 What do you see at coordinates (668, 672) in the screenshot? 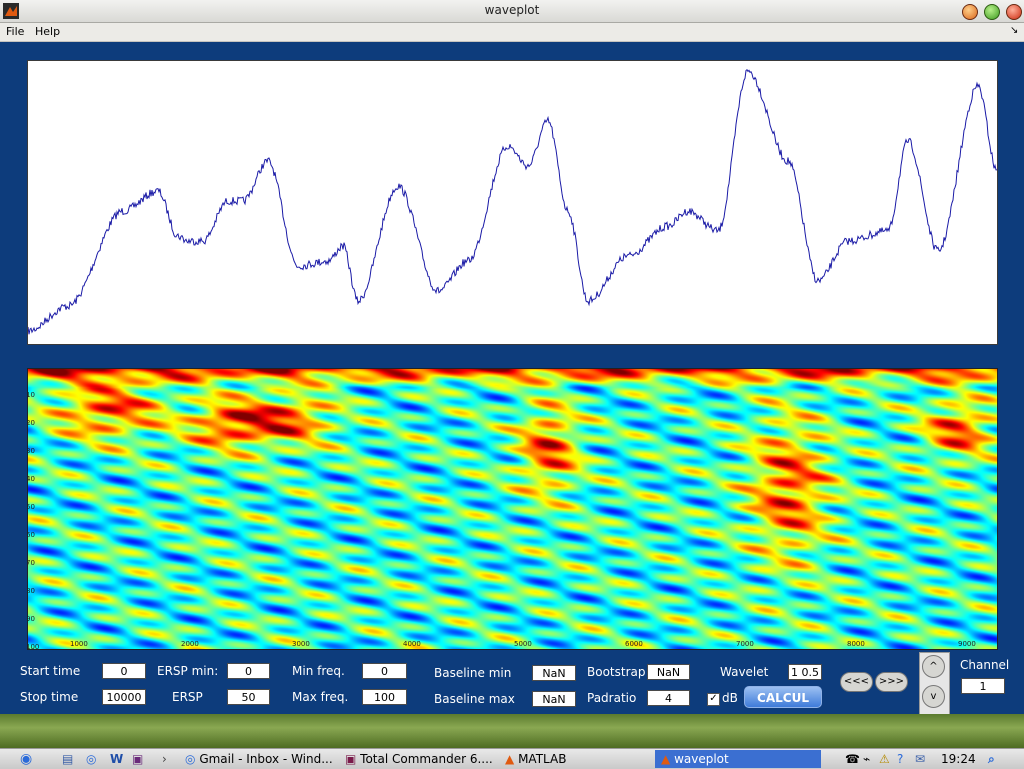
I see `bootstrap-field: NaN` at bounding box center [668, 672].